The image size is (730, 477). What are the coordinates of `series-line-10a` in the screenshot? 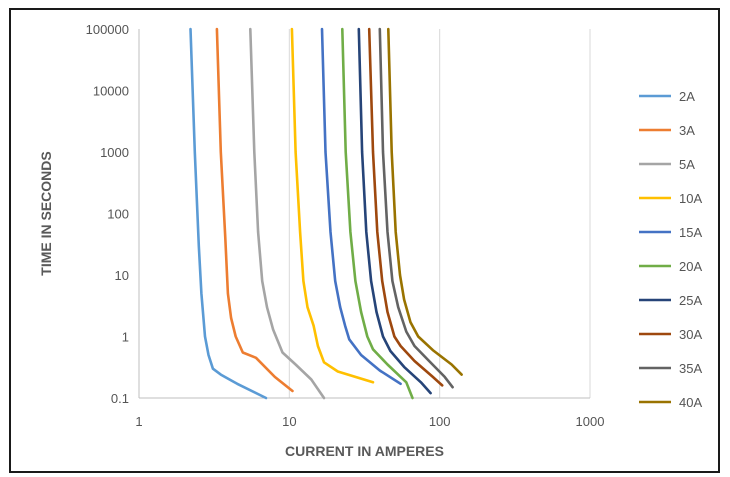 It's located at (332, 205).